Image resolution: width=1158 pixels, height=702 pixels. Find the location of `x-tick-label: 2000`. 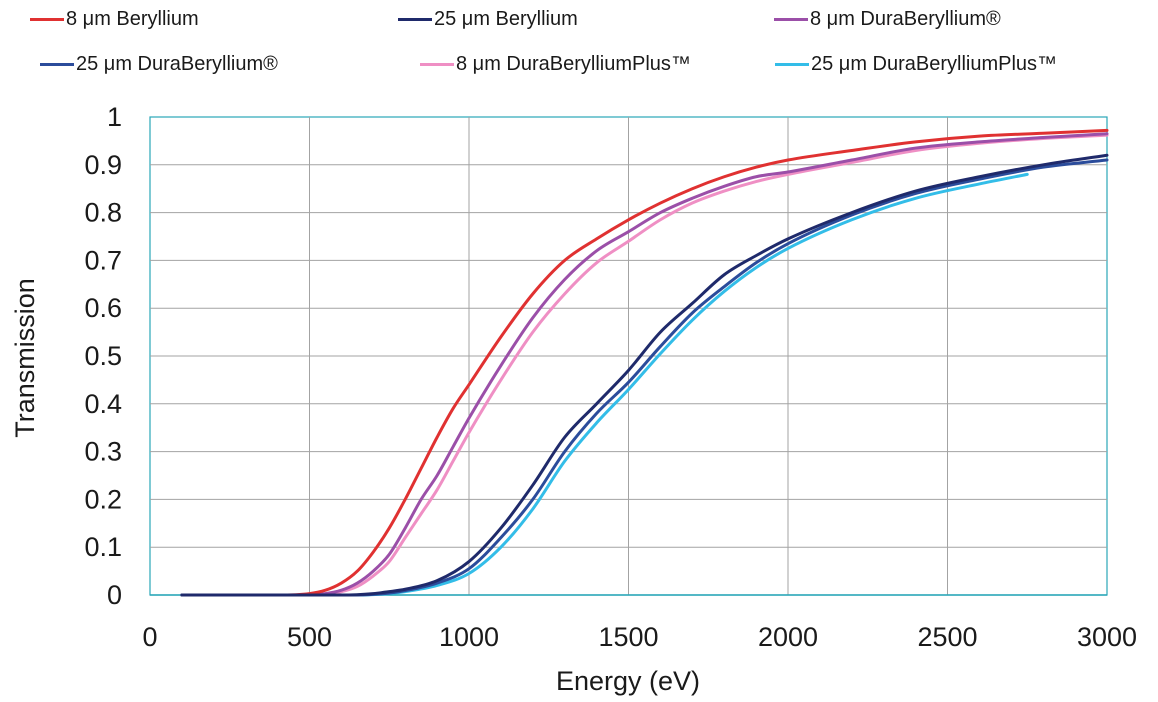

x-tick-label: 2000 is located at coordinates (788, 637).